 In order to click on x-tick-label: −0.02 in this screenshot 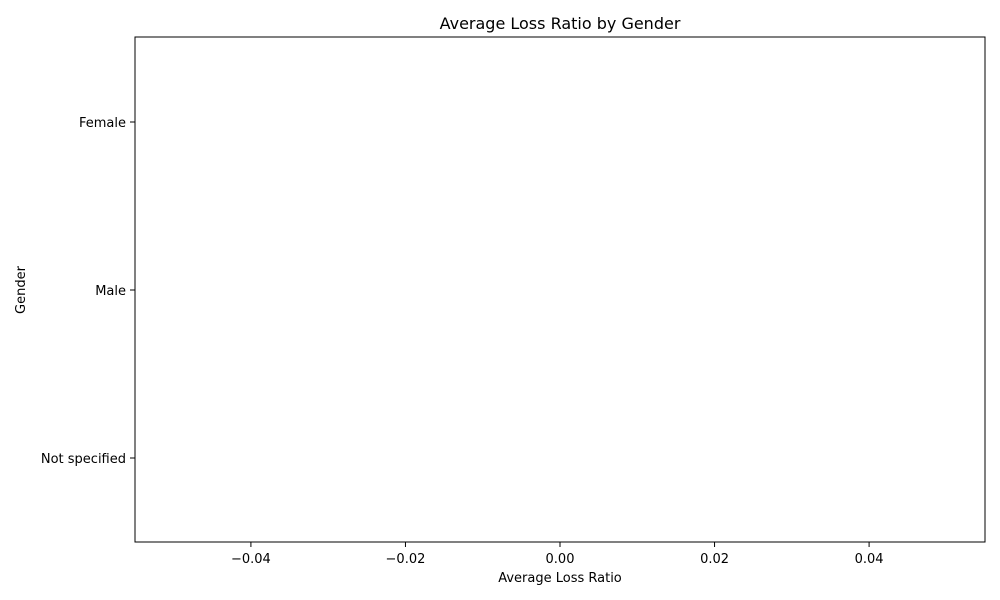, I will do `click(406, 559)`.